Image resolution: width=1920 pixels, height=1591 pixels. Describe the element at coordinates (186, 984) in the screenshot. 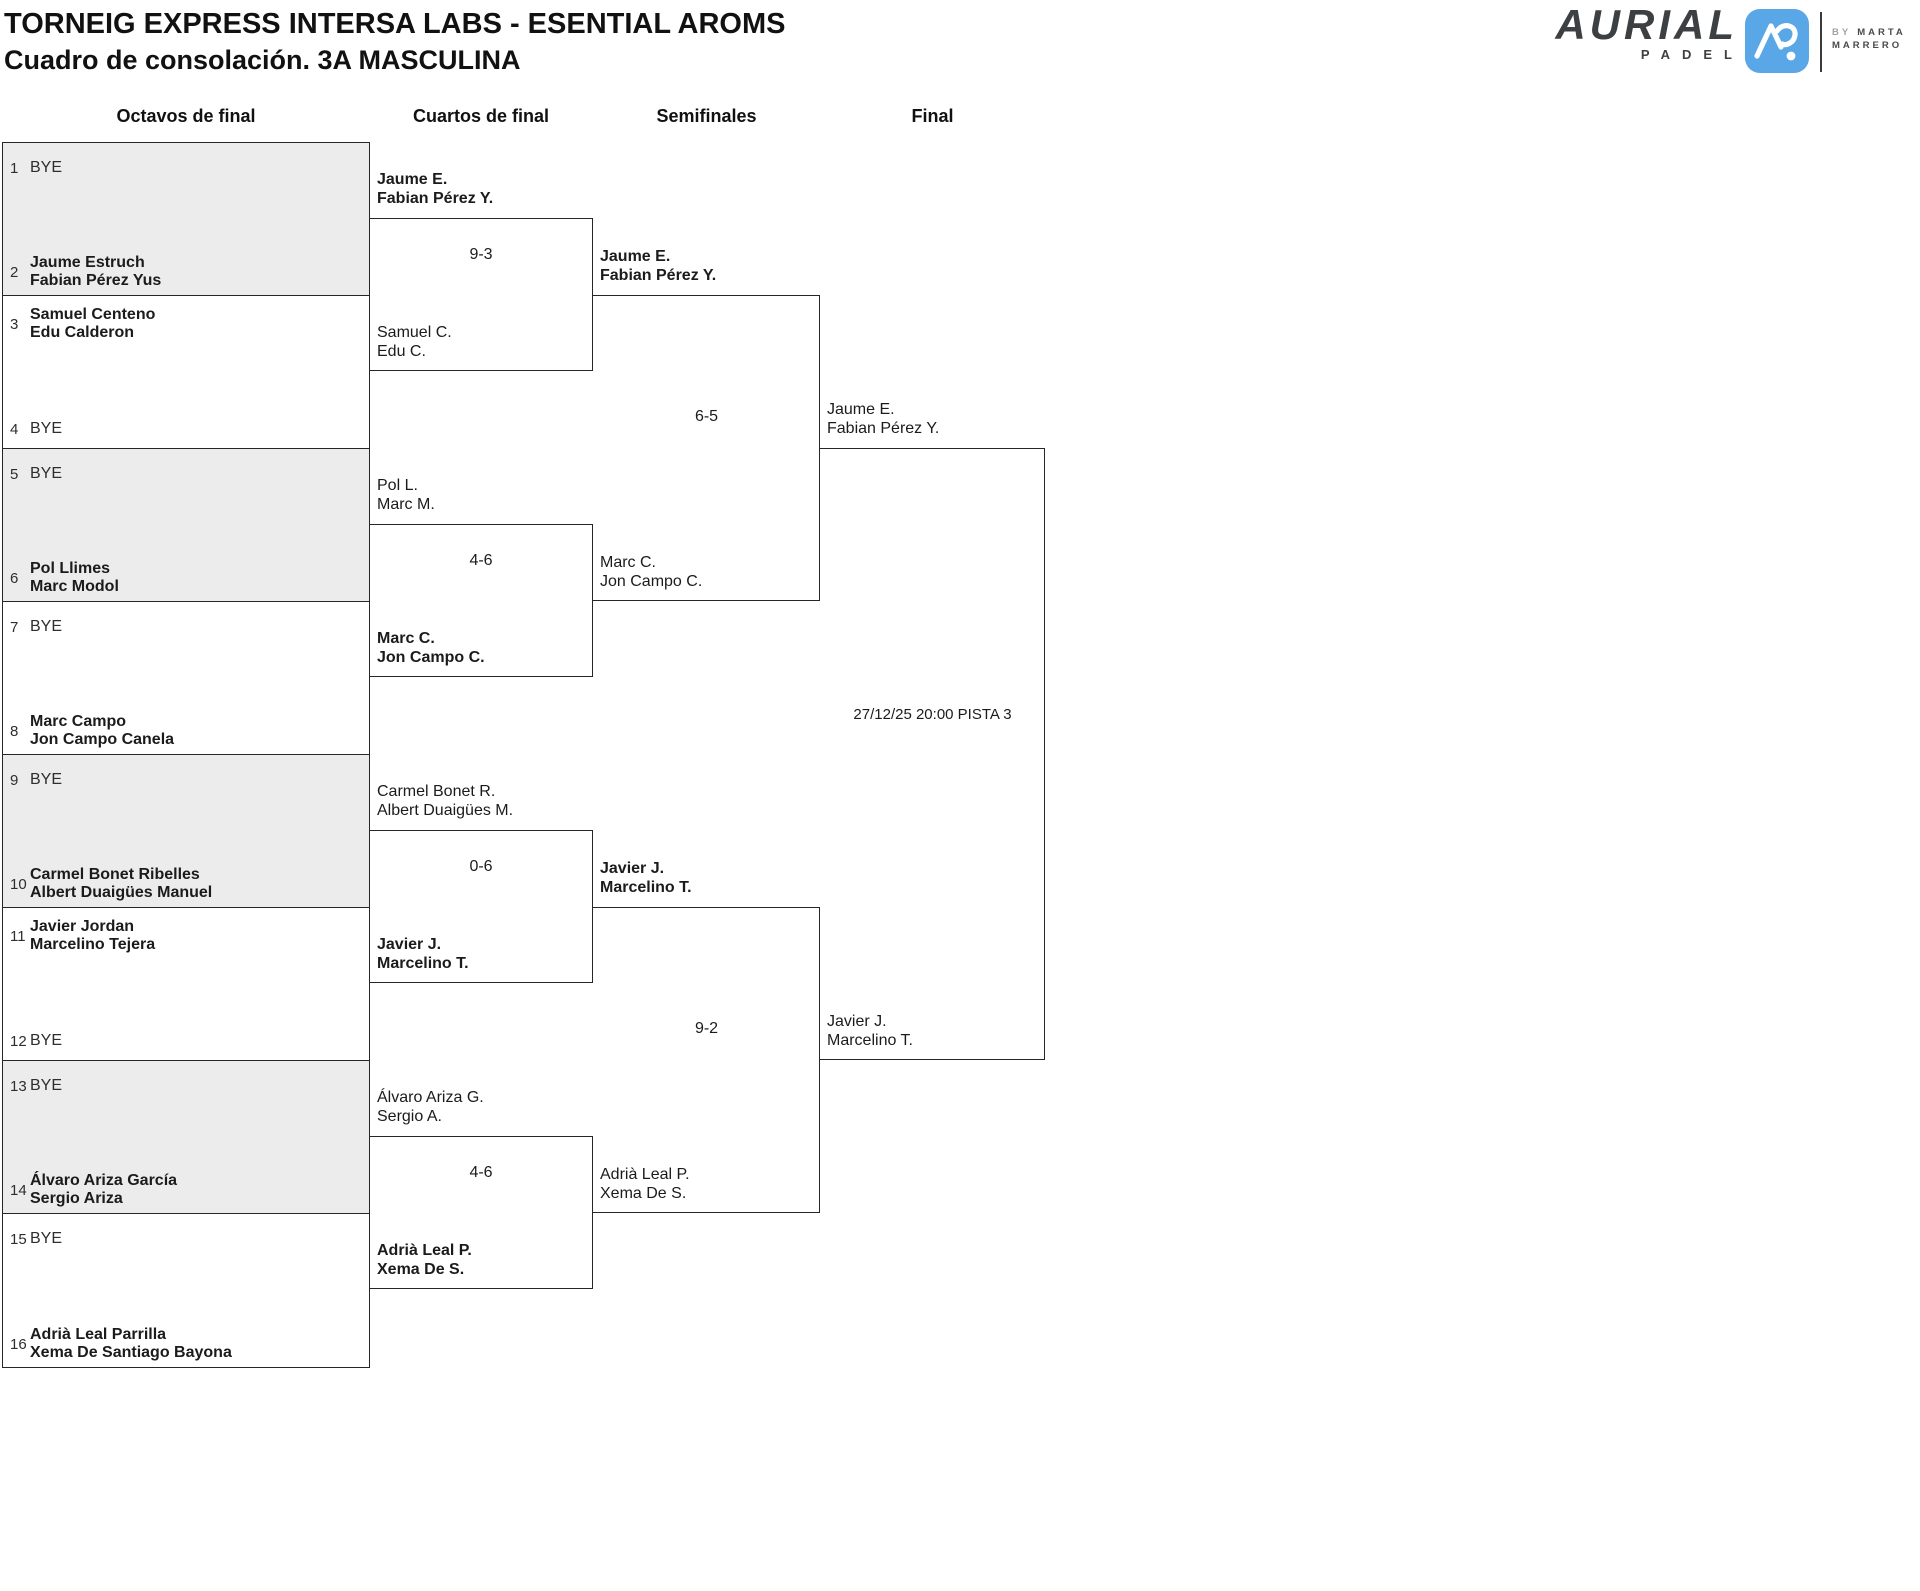

I see `octavos-match-6: 11 Javier Jordan Marcelino Tejera 12 BYE` at that location.